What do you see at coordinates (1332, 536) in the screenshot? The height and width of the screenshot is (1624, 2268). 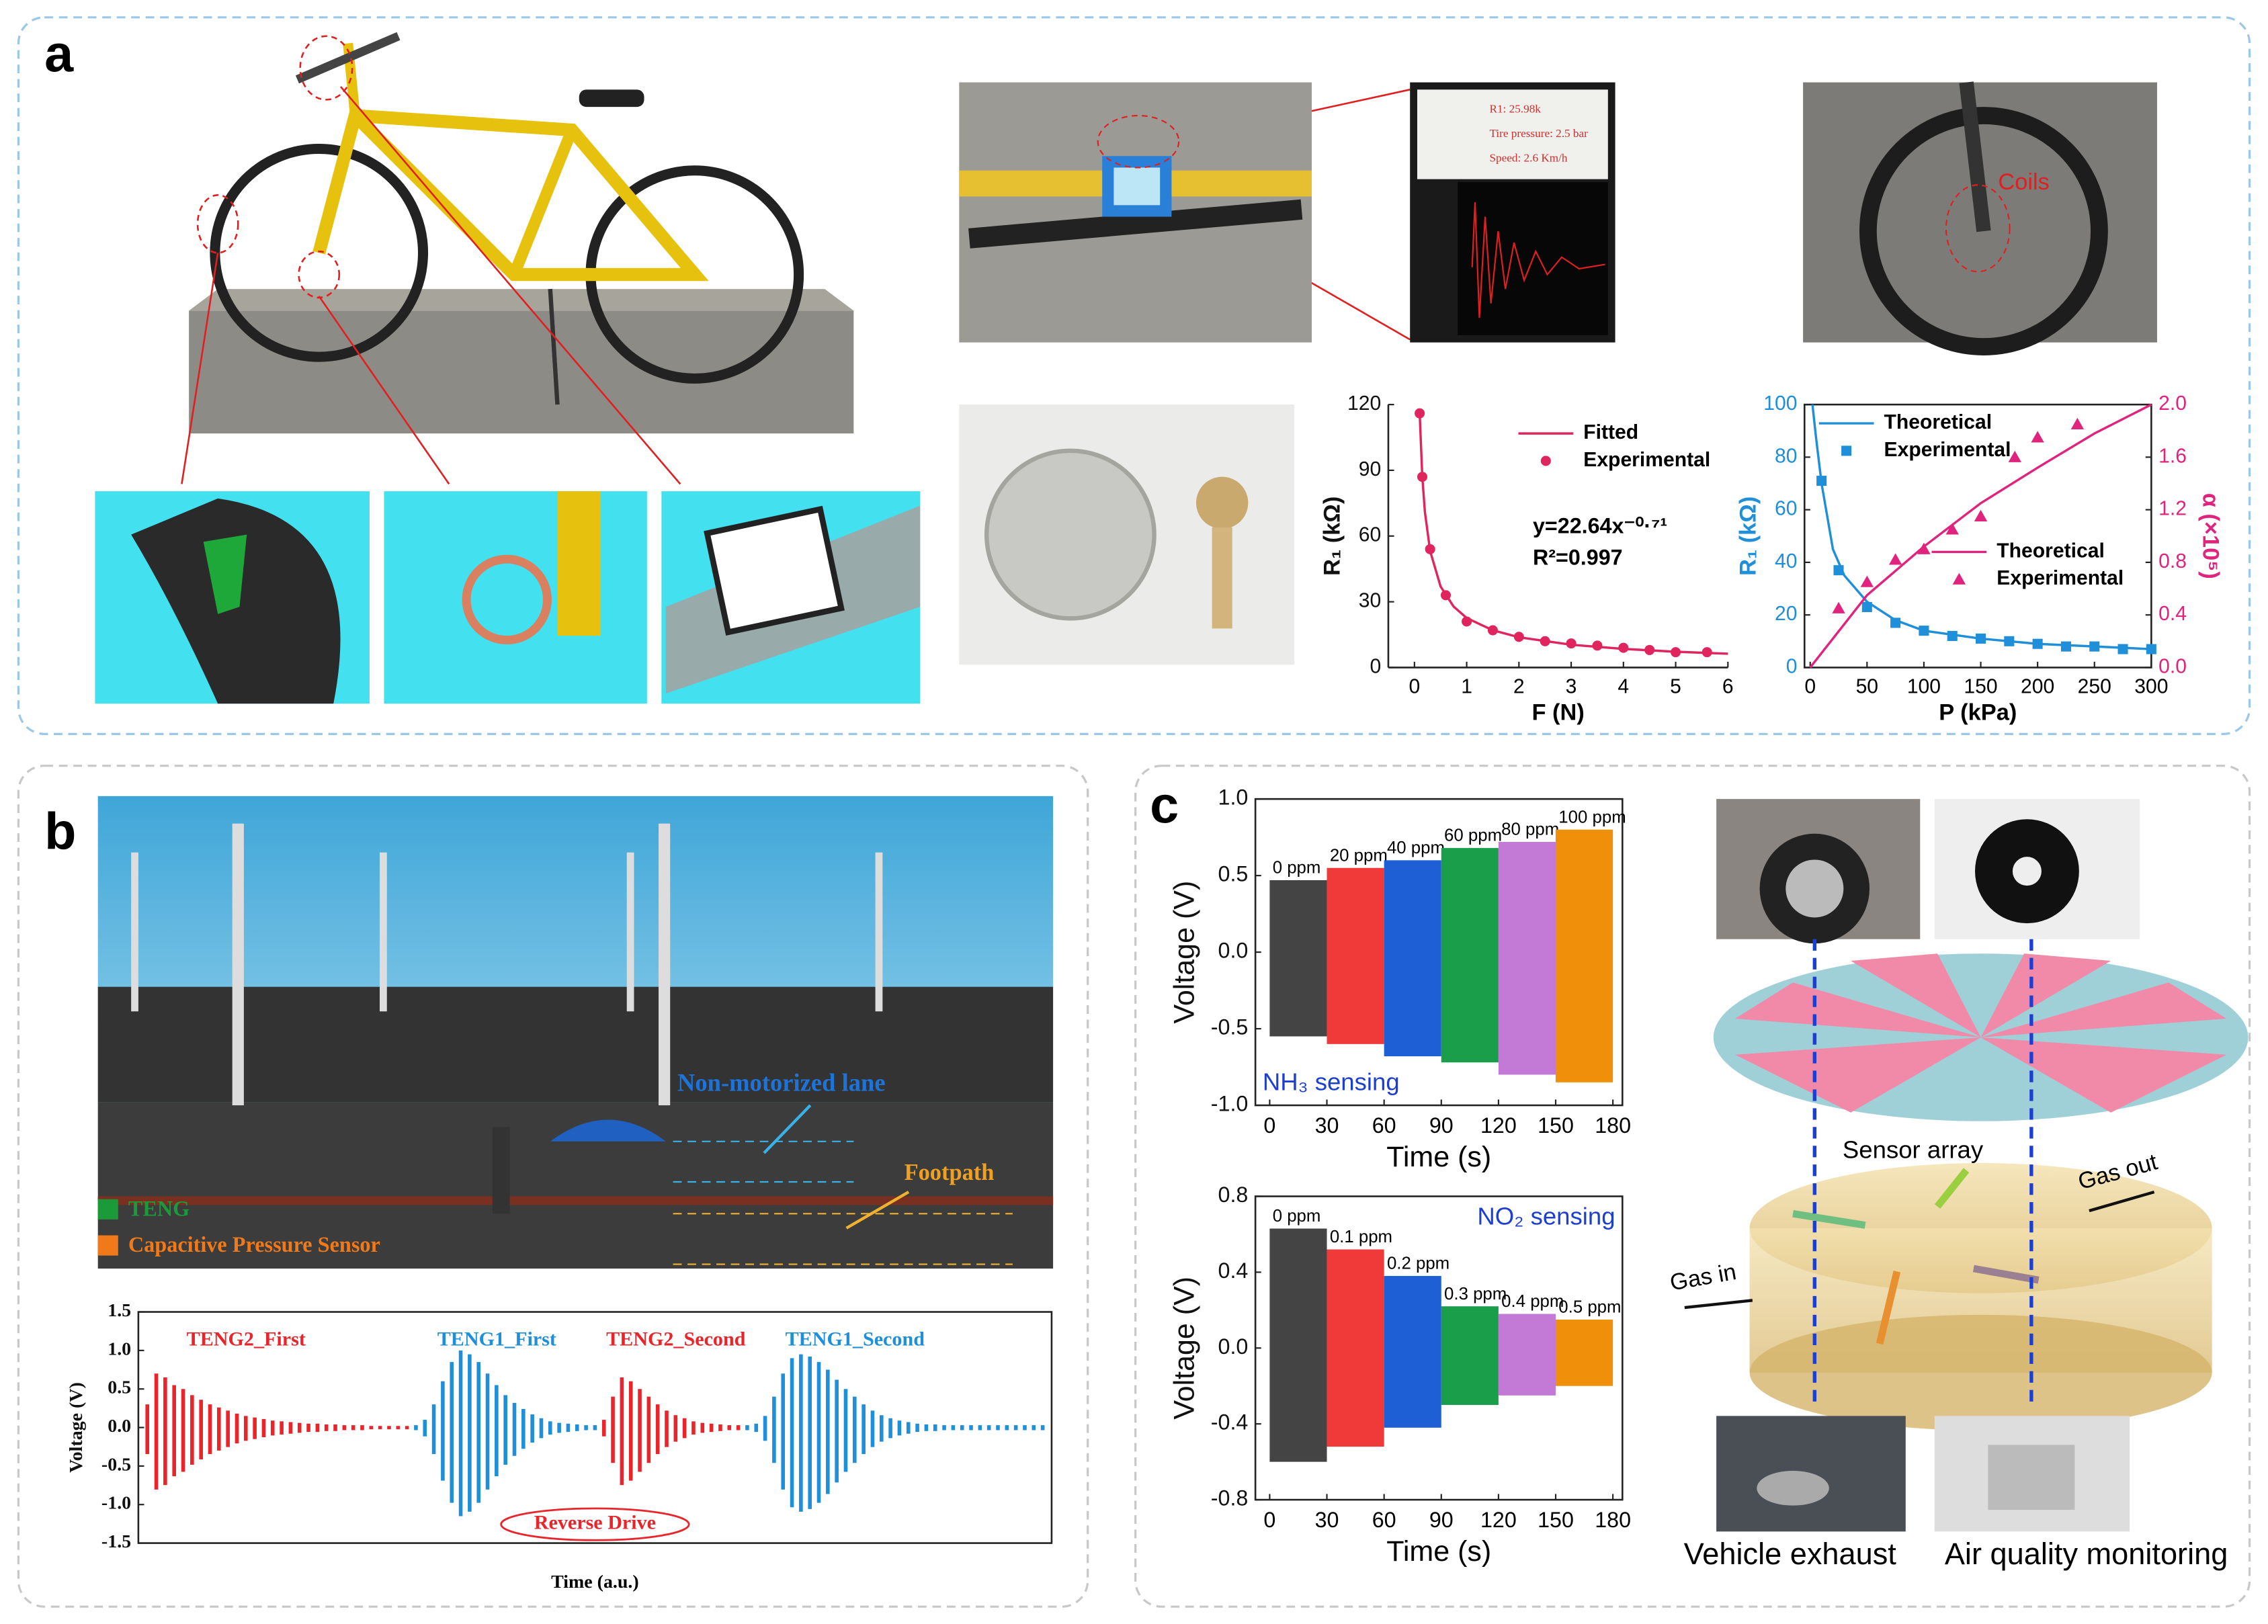 I see `y-axis-label: R₁ (kΩ)` at bounding box center [1332, 536].